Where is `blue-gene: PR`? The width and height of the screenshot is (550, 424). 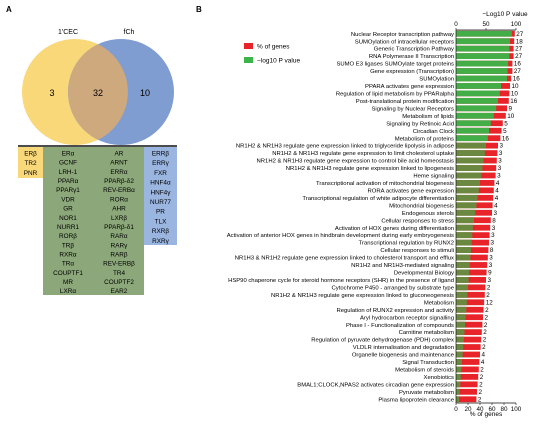
blue-gene: PR is located at coordinates (160, 212).